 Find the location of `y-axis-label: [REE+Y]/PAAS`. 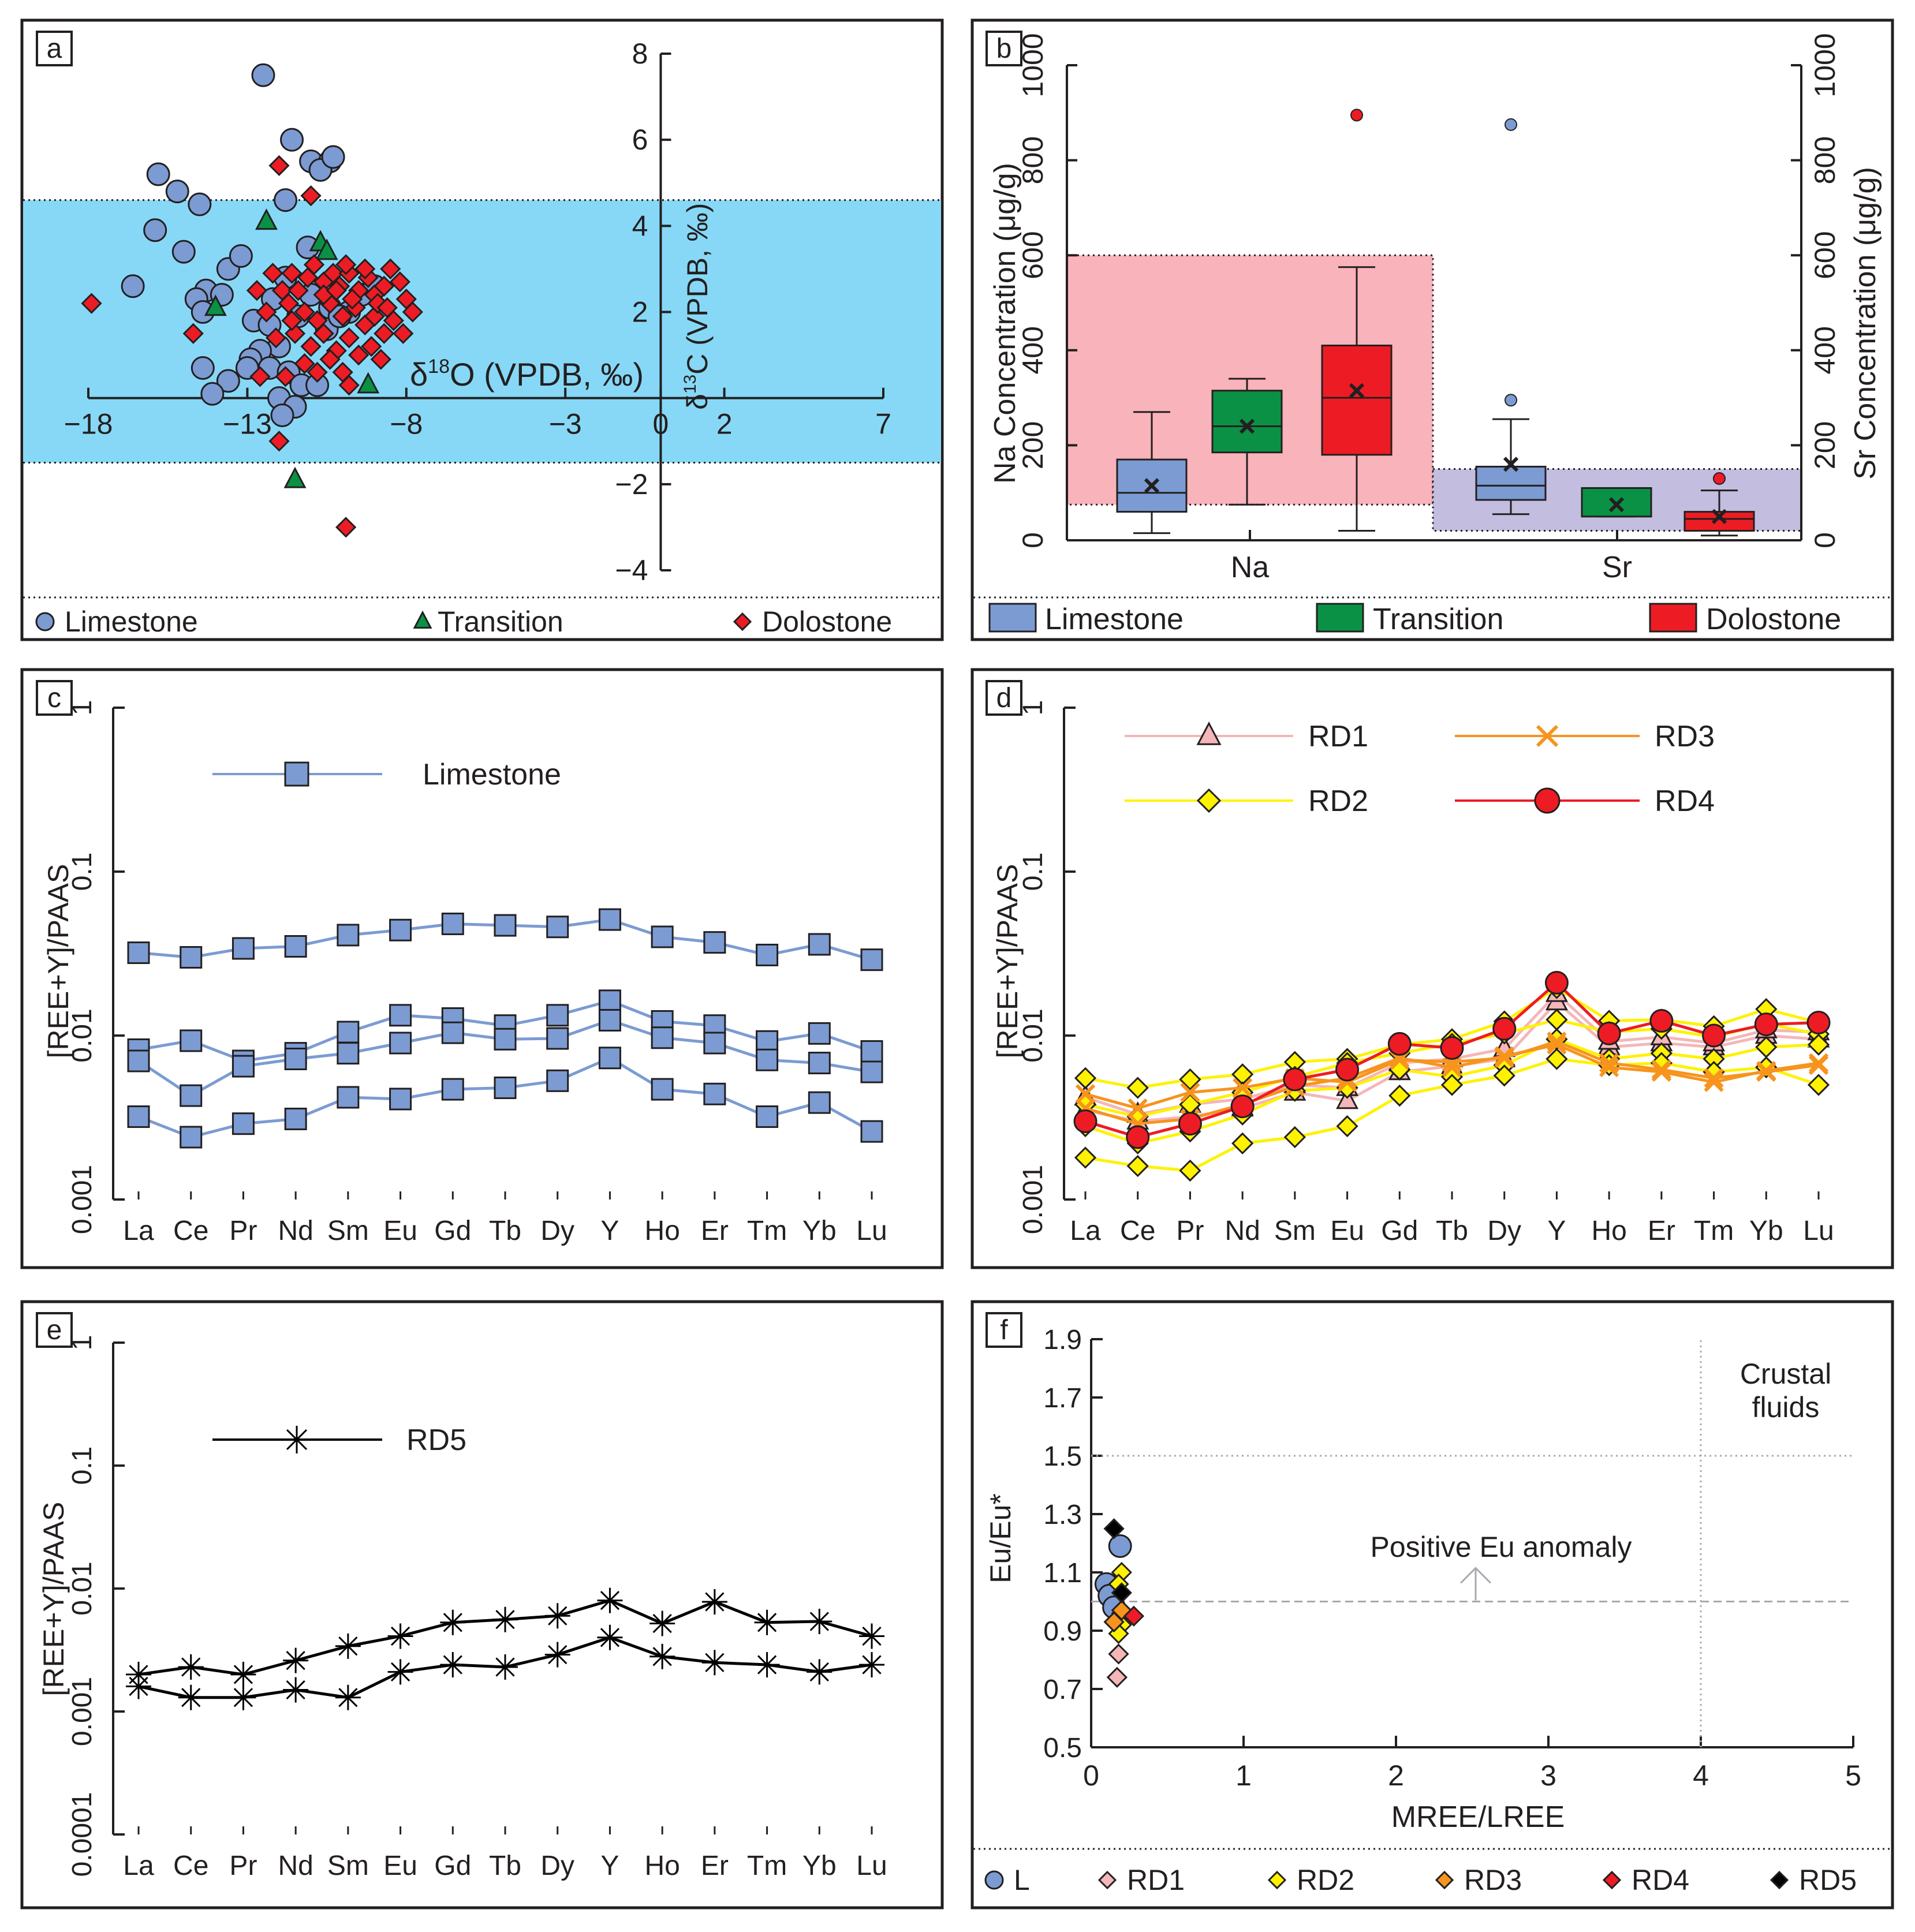

y-axis-label: [REE+Y]/PAAS is located at coordinates (58, 961).